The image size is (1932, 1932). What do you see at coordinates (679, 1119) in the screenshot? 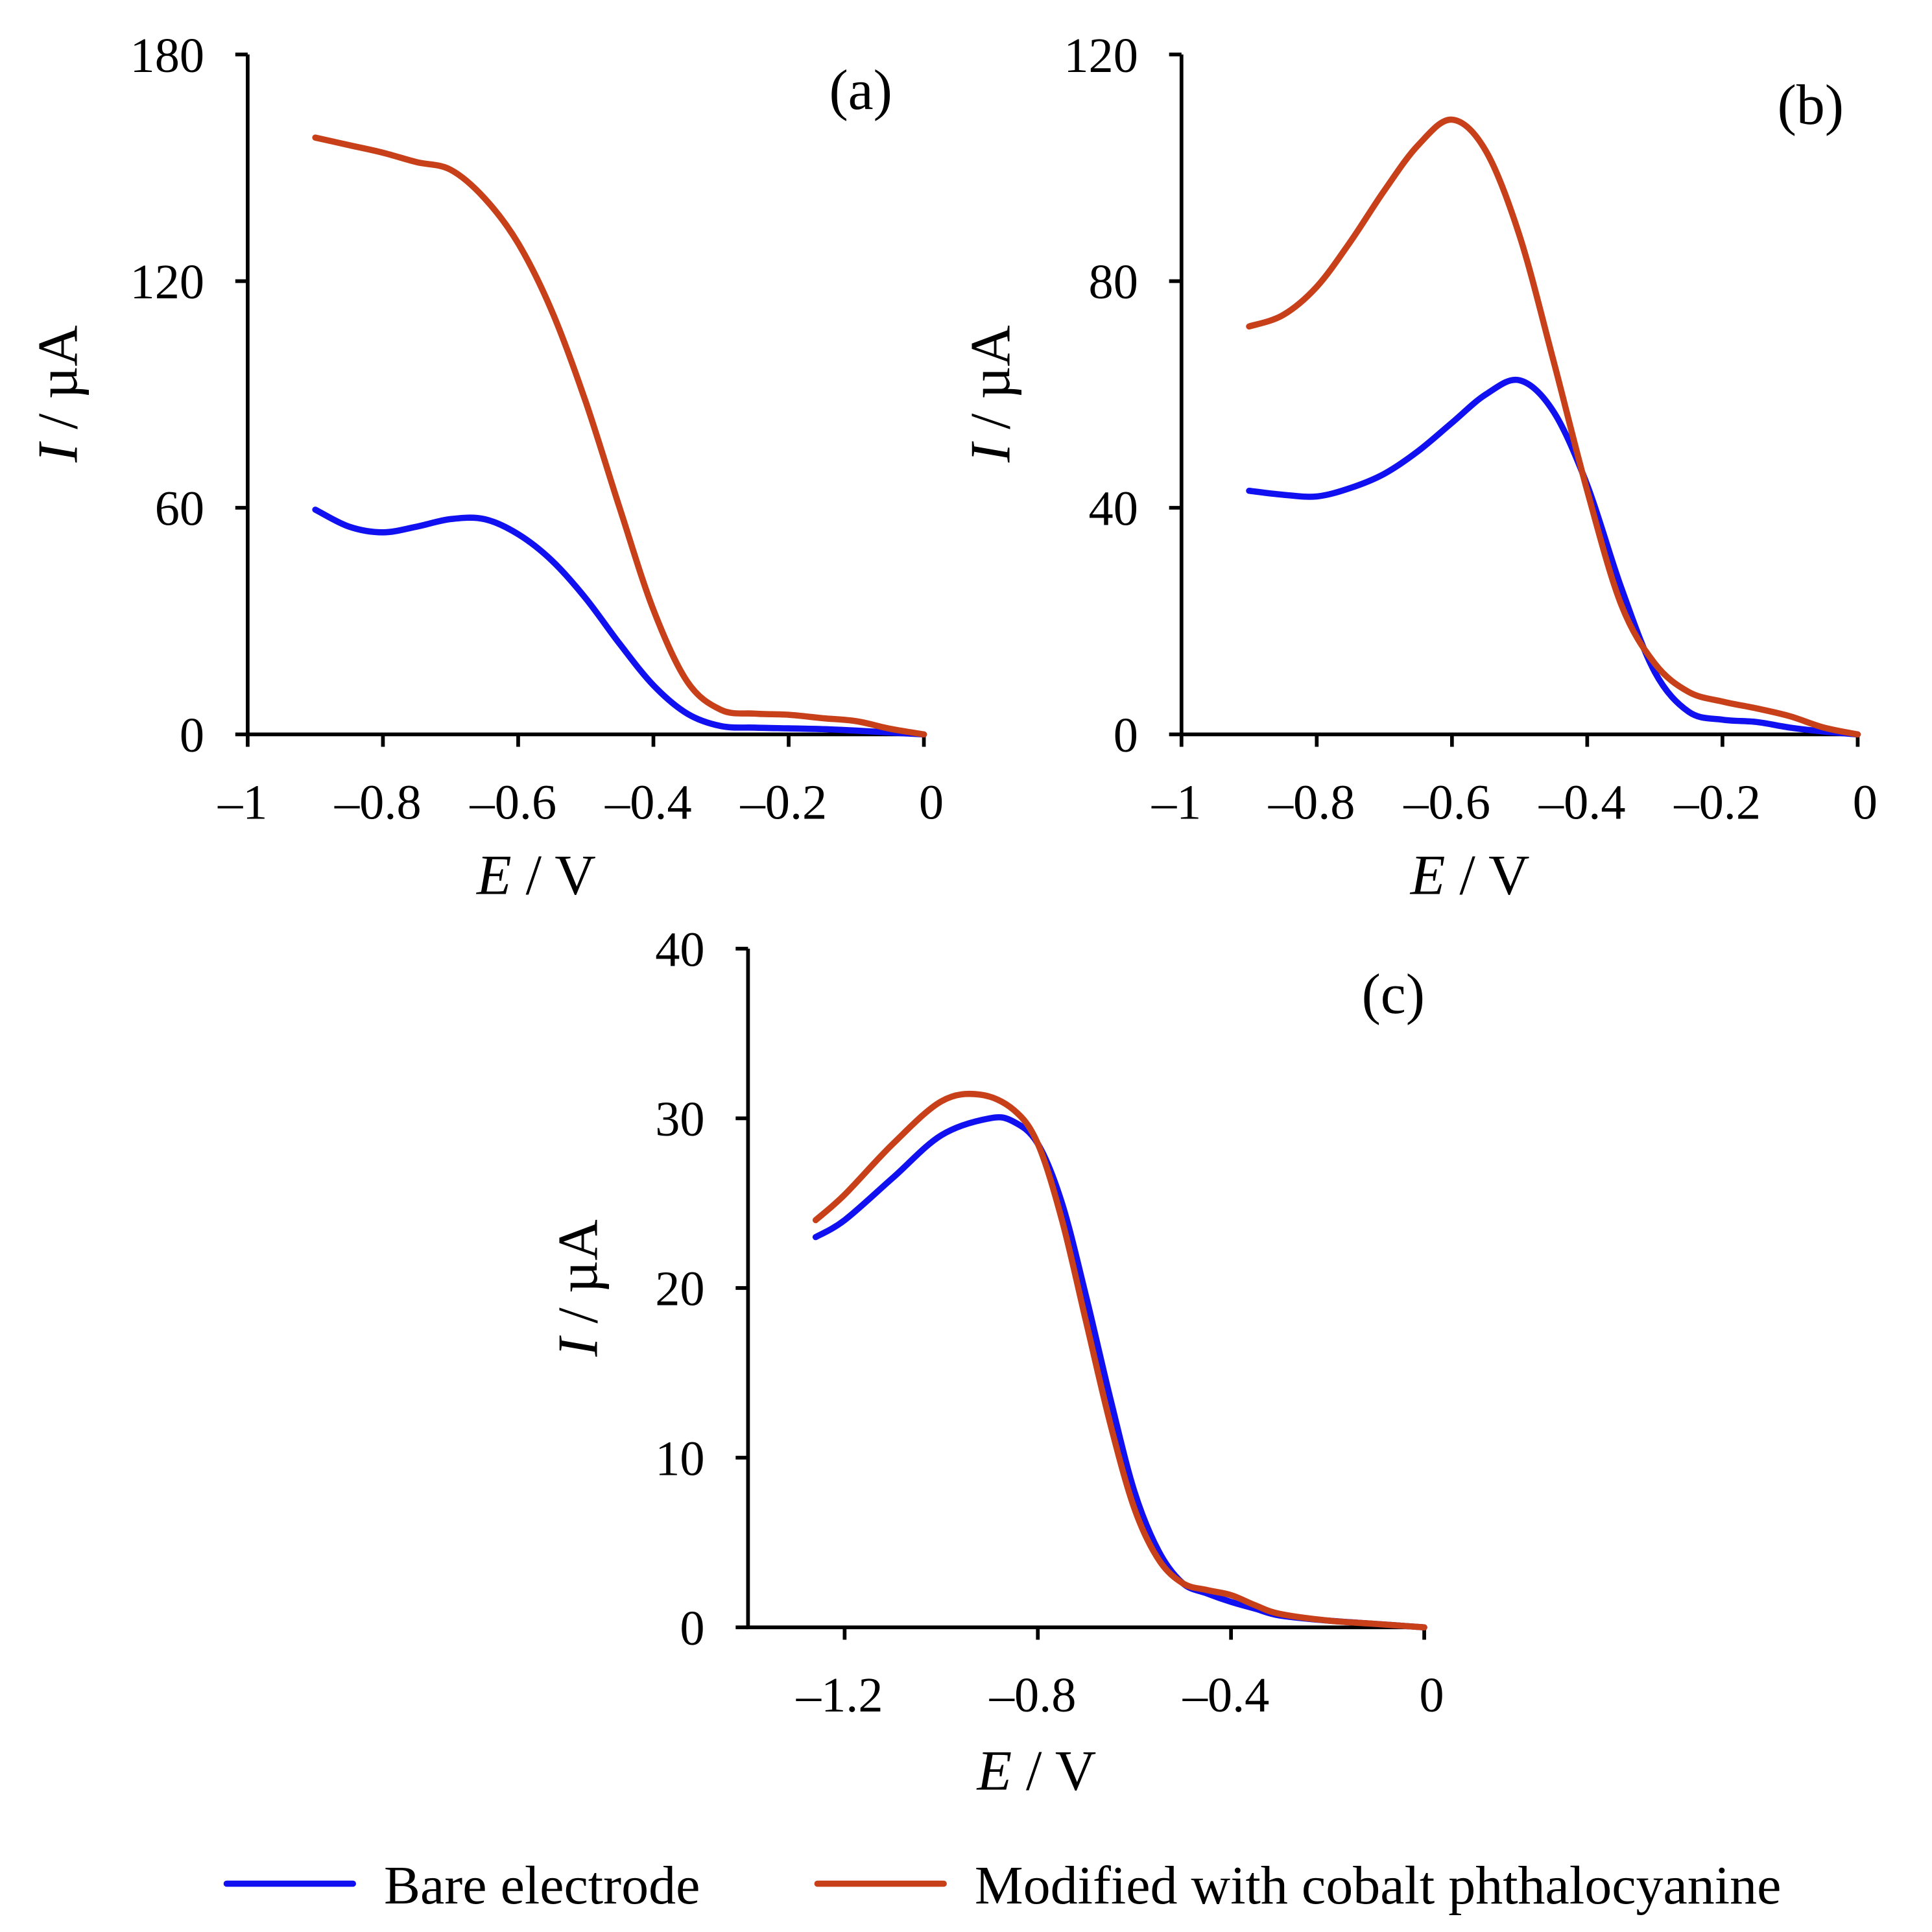
I see `y-tick-label: 30` at bounding box center [679, 1119].